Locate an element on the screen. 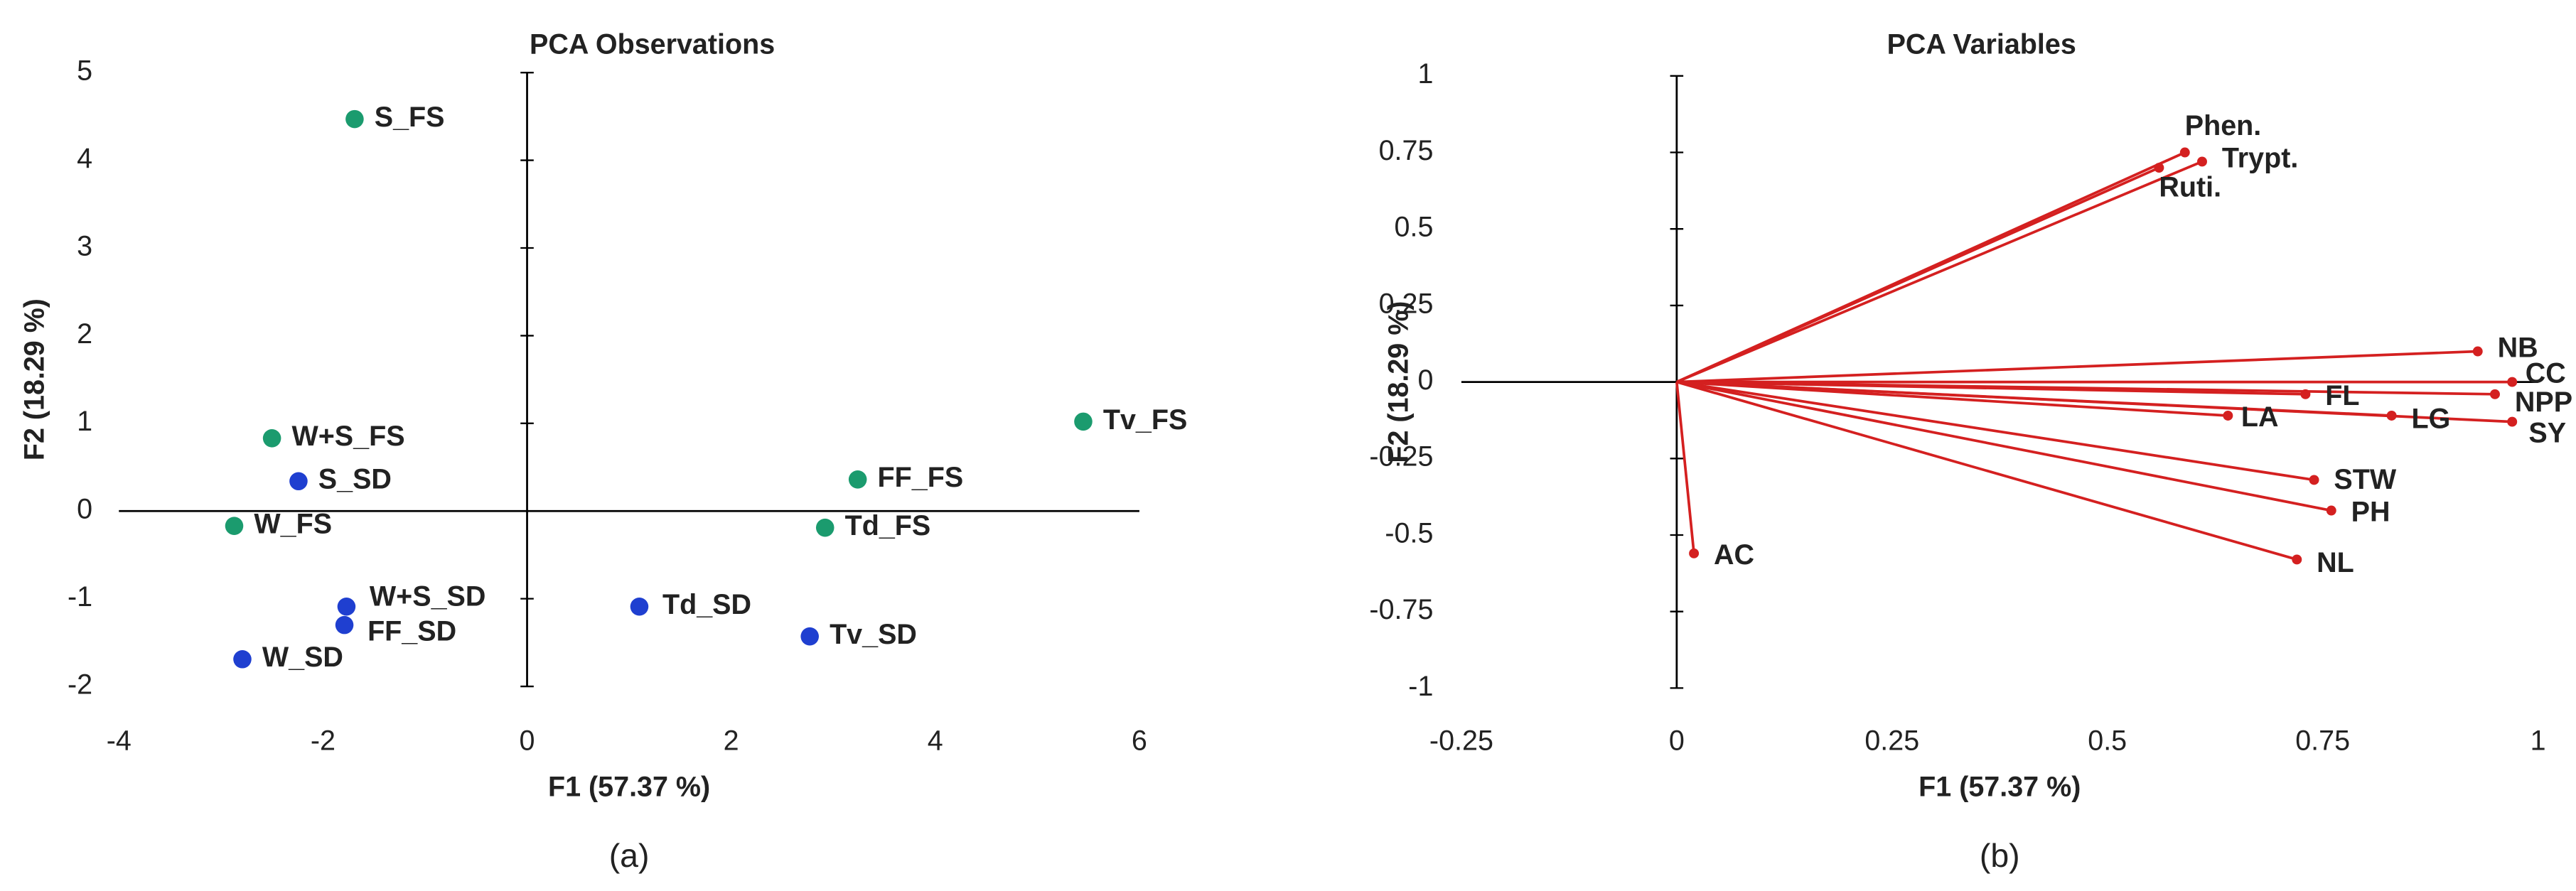 The height and width of the screenshot is (891, 2576). point-label: CC is located at coordinates (2546, 373).